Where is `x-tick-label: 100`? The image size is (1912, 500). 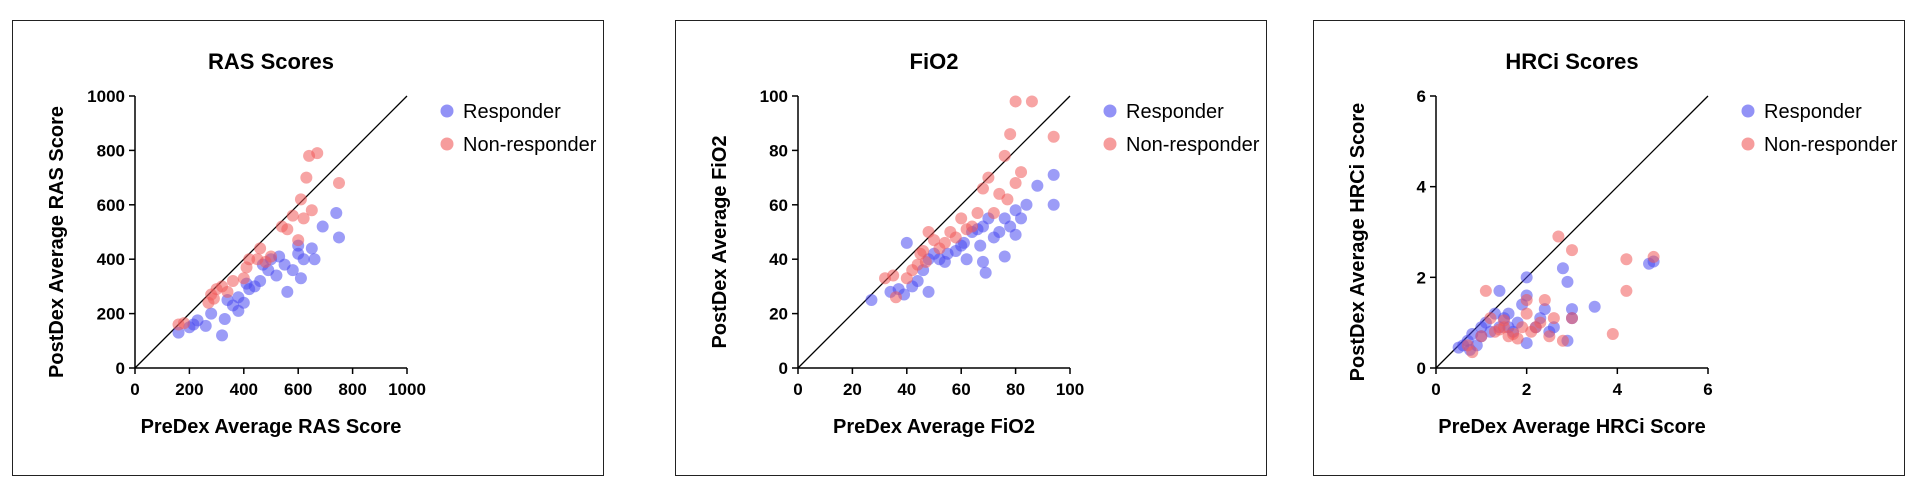
x-tick-label: 100 is located at coordinates (1070, 389).